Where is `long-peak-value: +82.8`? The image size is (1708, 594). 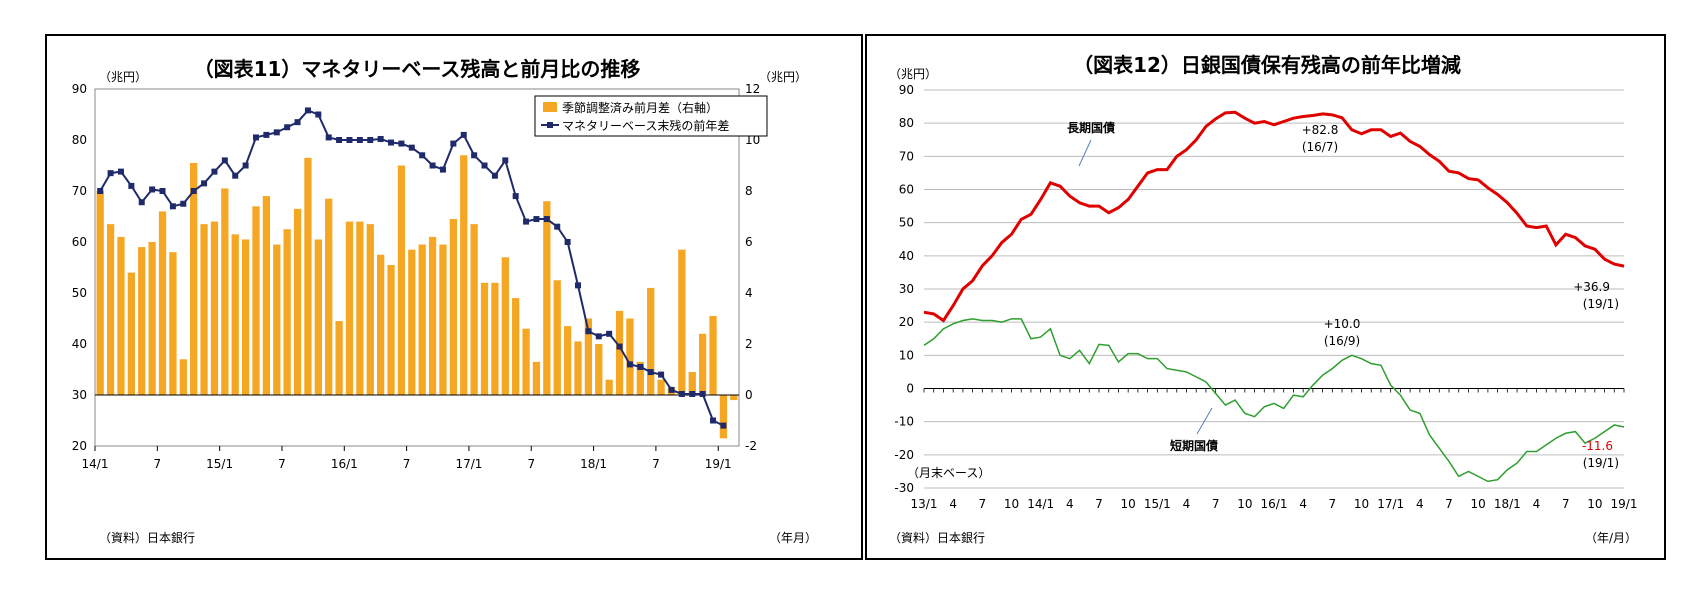 long-peak-value: +82.8 is located at coordinates (1320, 130).